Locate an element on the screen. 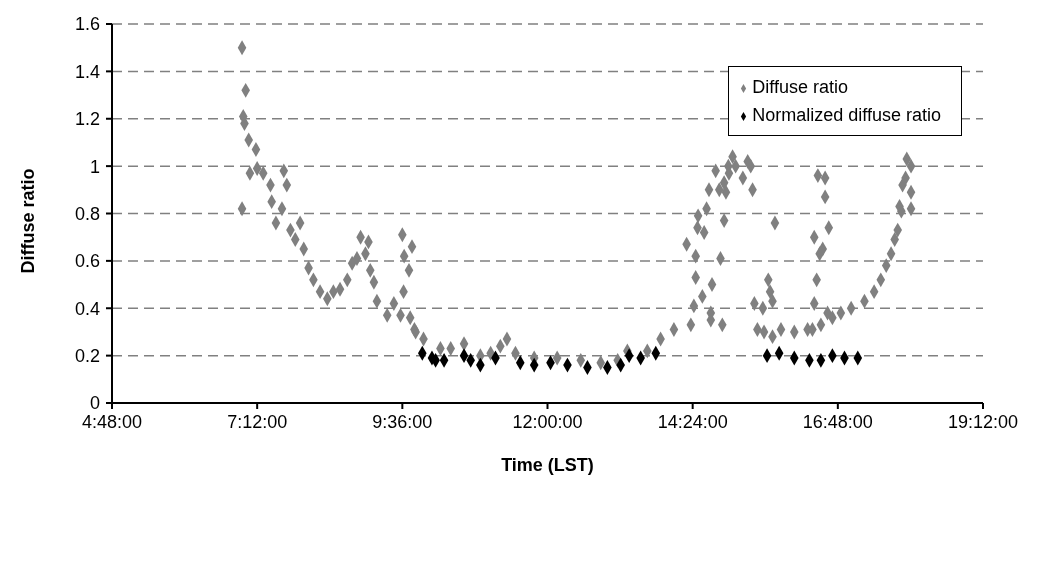 The width and height of the screenshot is (1042, 574). legend-label: Normalized diffuse ratio is located at coordinates (846, 115).